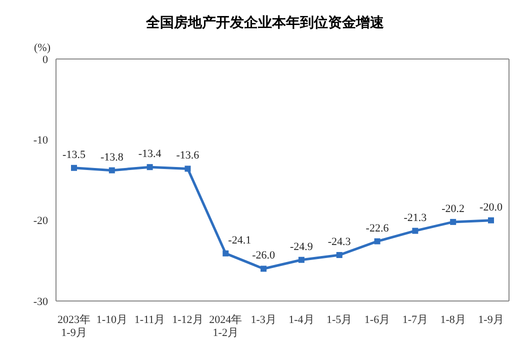 Image resolution: width=530 pixels, height=349 pixels. Describe the element at coordinates (188, 320) in the screenshot. I see `x-tick-label: 1-12月` at that location.